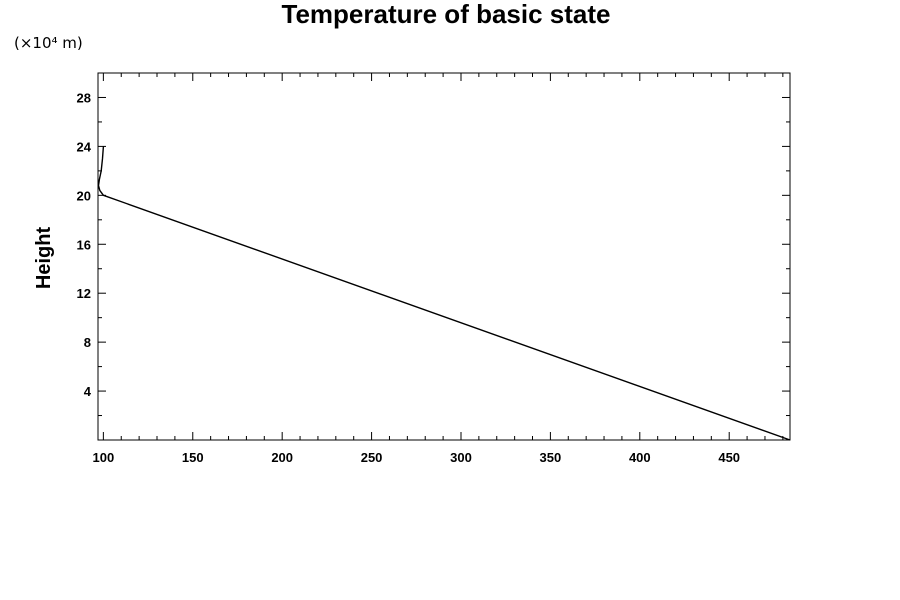 The width and height of the screenshot is (900, 600). I want to click on y-tick-label: 12, so click(84, 293).